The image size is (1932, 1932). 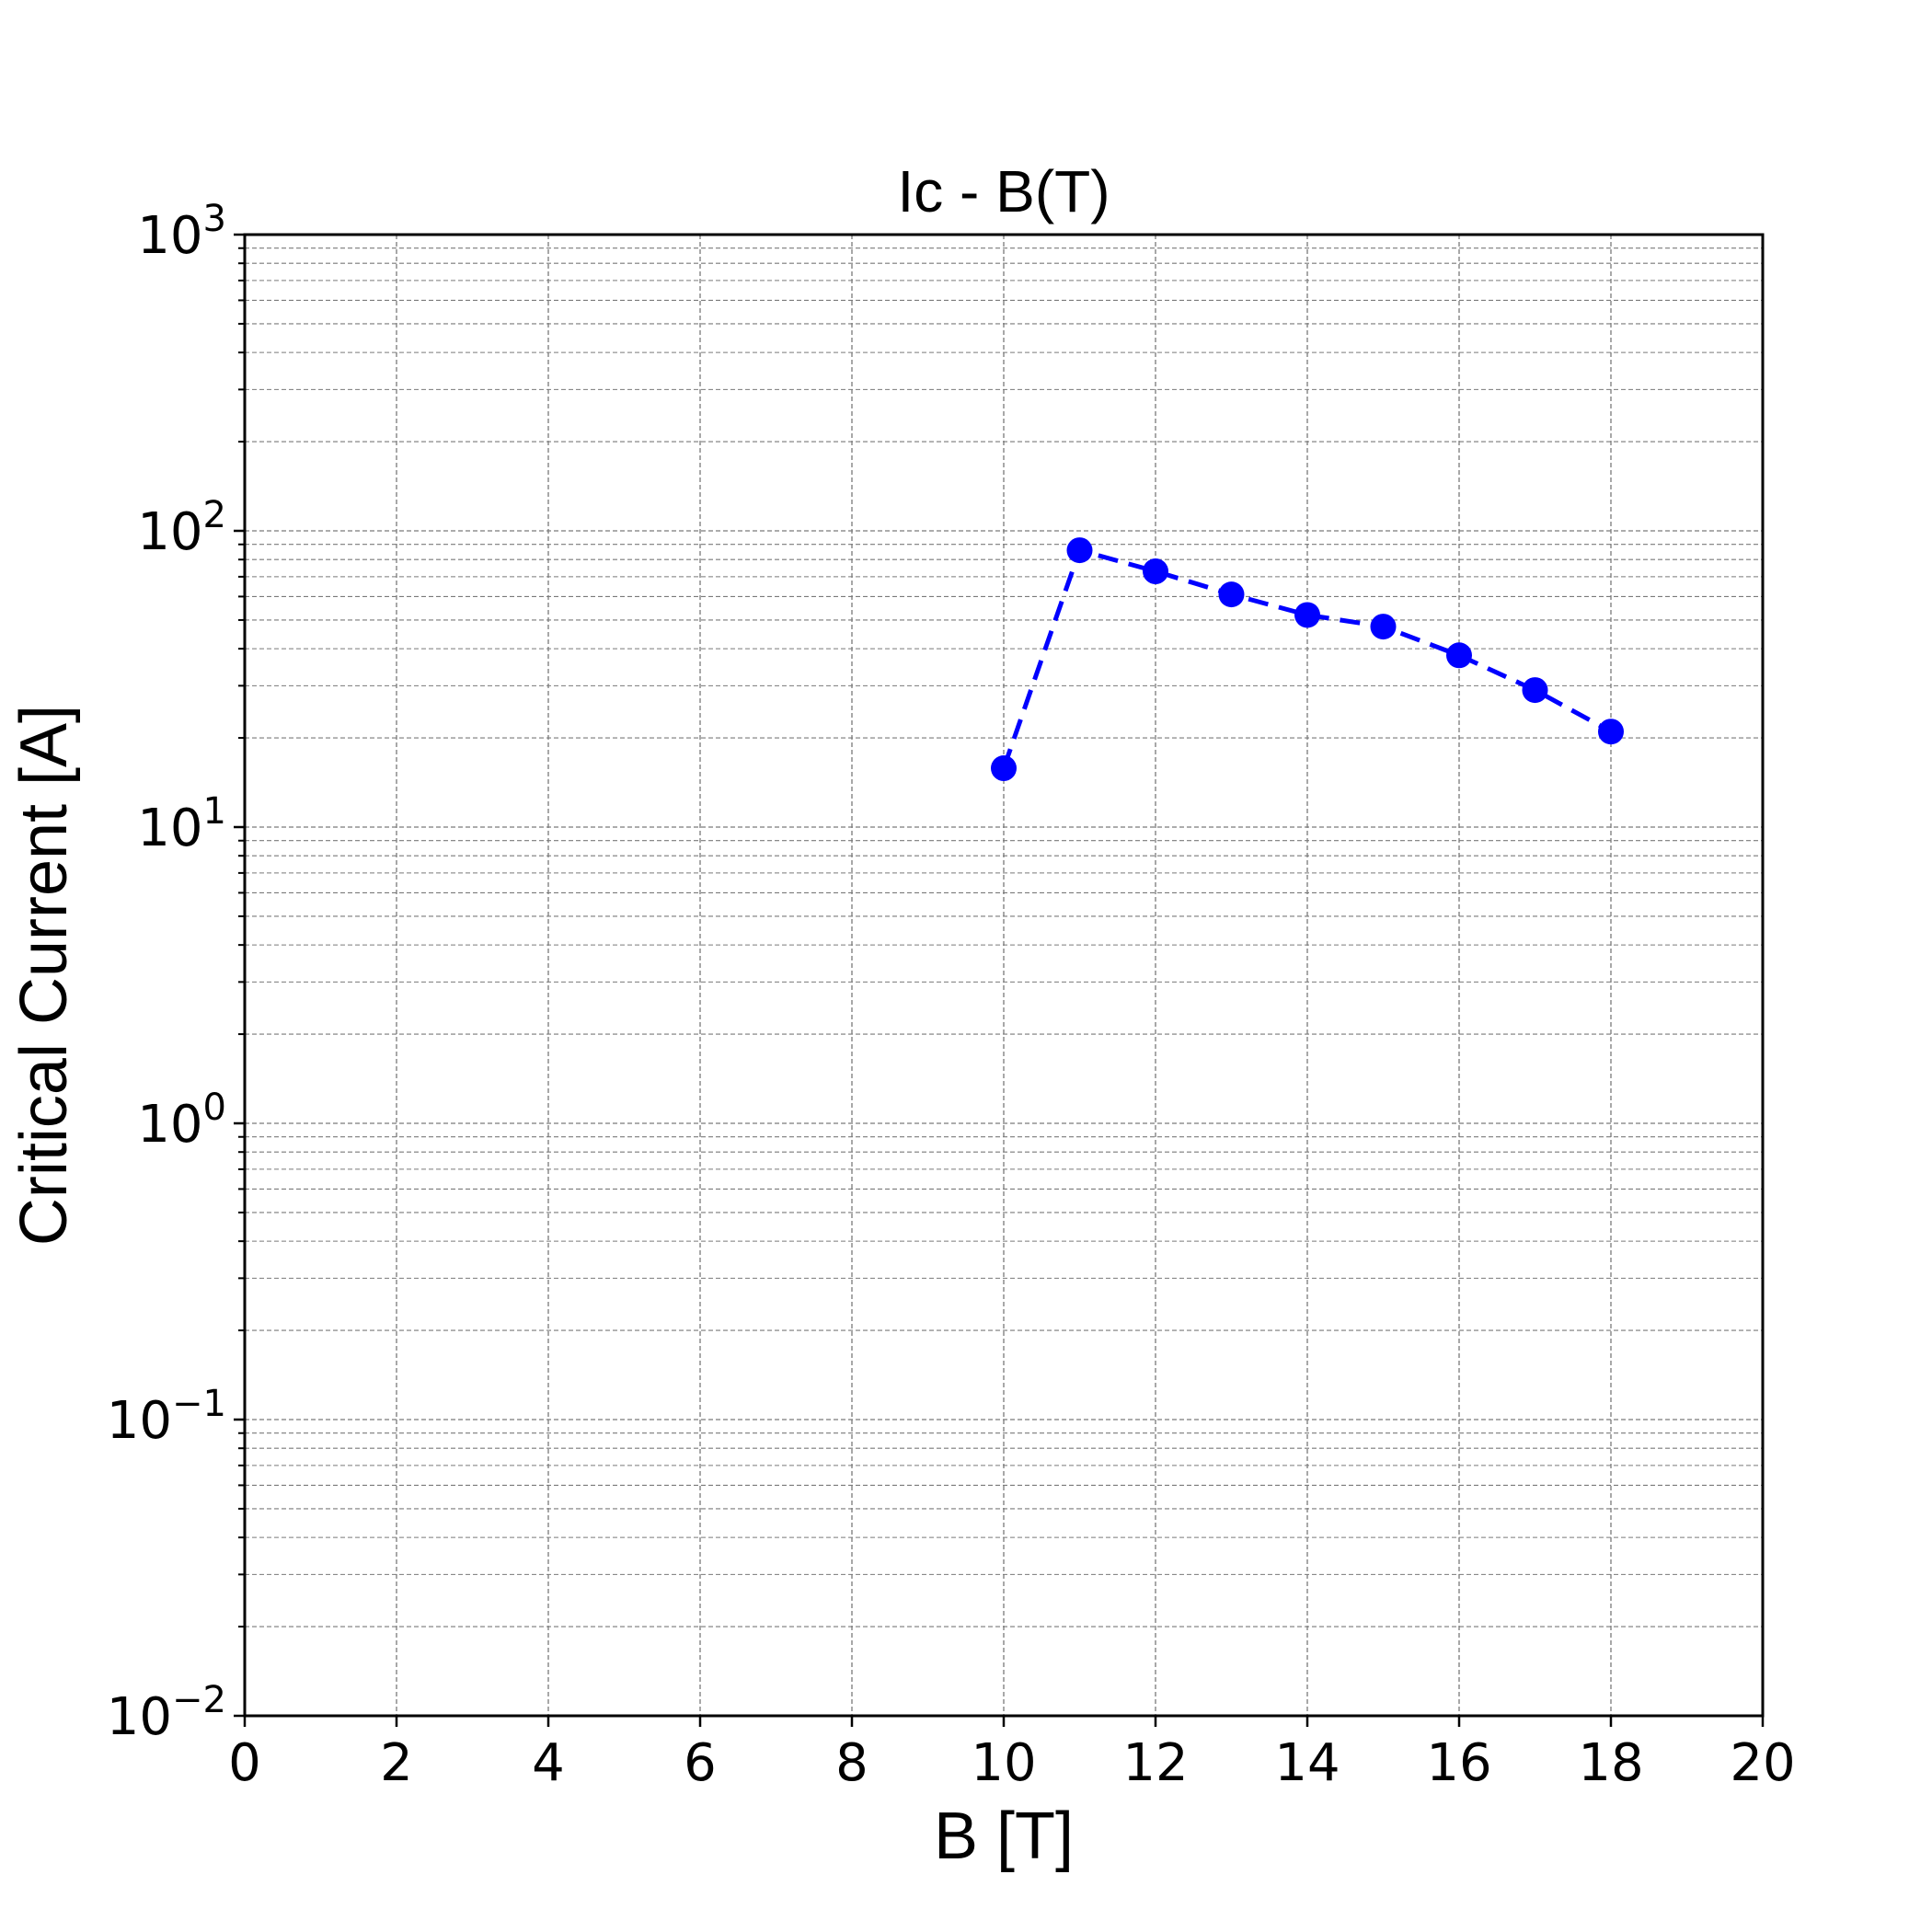 I want to click on y-tick-label: 10⁻², so click(x=166, y=1713).